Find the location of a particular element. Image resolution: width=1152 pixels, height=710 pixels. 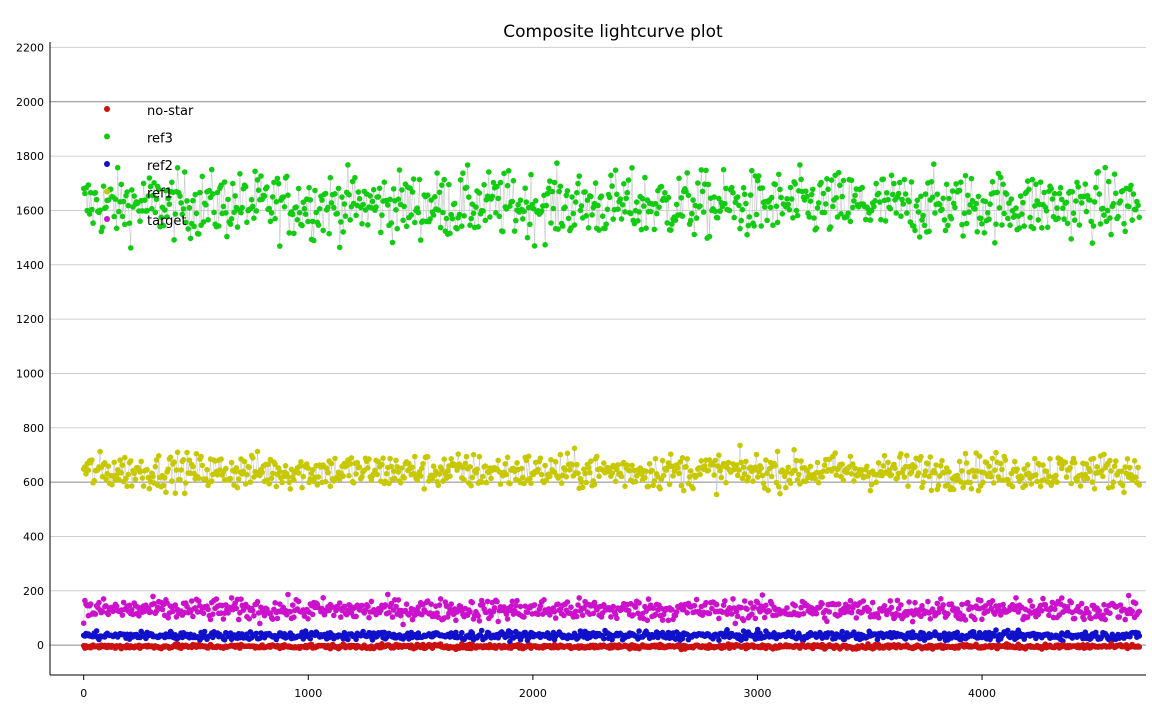

x-tick-label-2000: 2000 is located at coordinates (533, 693).